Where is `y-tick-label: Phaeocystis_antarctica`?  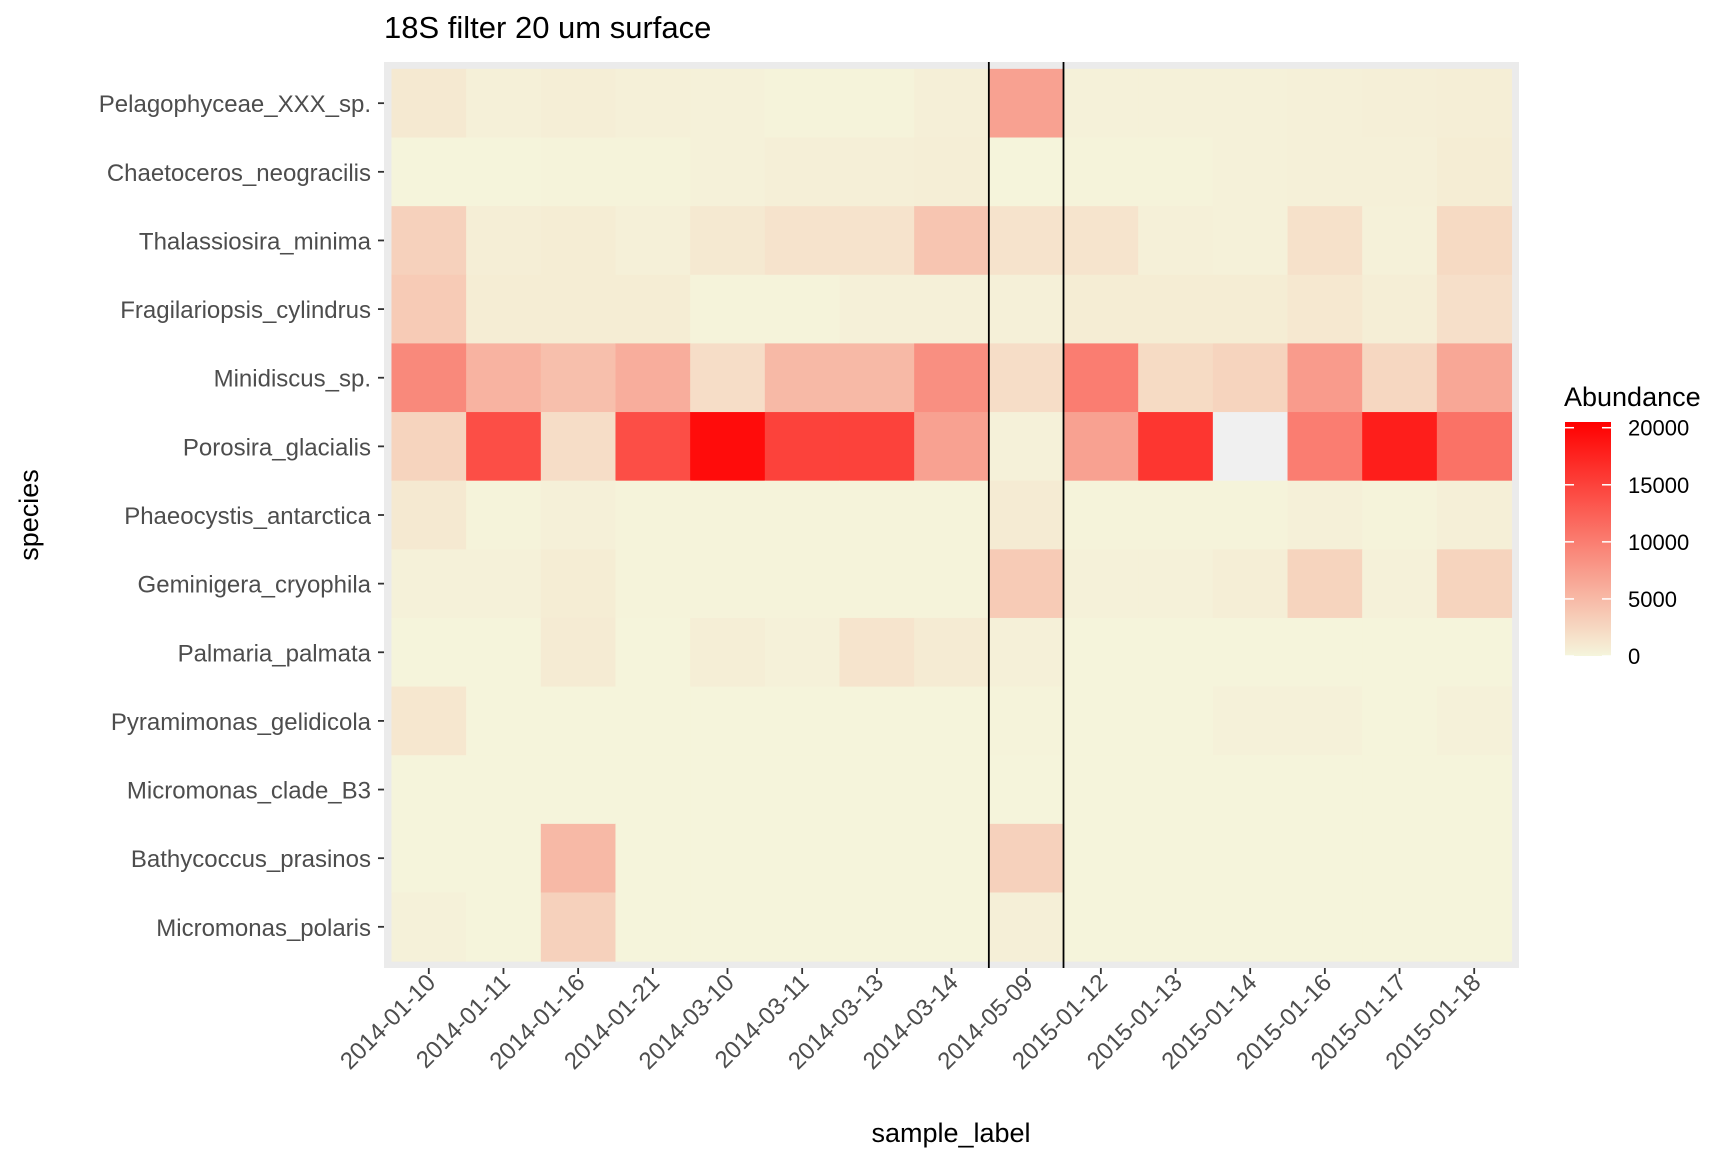
y-tick-label: Phaeocystis_antarctica is located at coordinates (247, 516).